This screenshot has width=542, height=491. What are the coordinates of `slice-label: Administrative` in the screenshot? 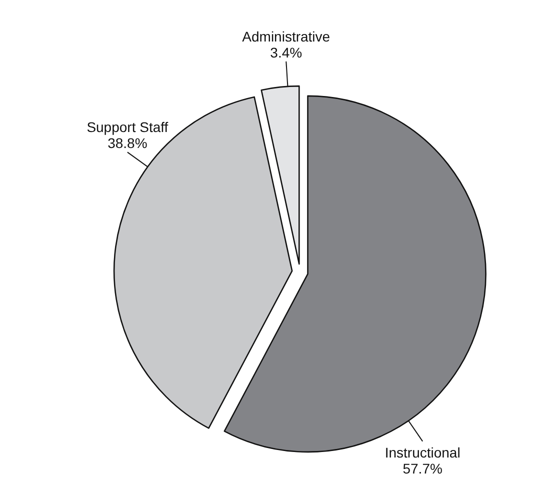 It's located at (286, 36).